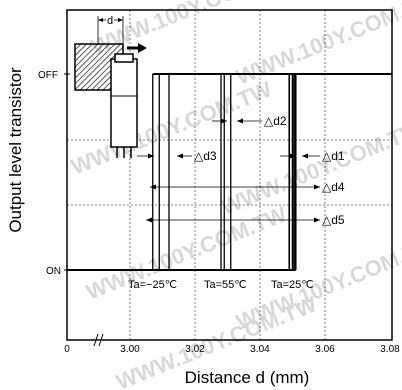  Describe the element at coordinates (275, 121) in the screenshot. I see `annotation-delta-d2: △d2` at that location.